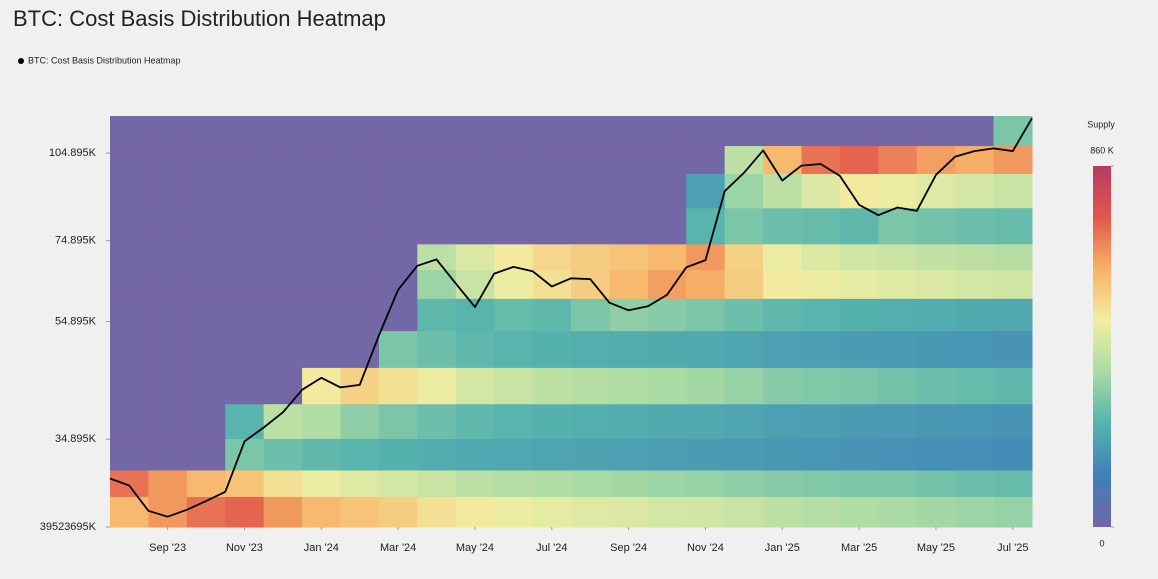  I want to click on x-tick-label: Jul '24, so click(551, 548).